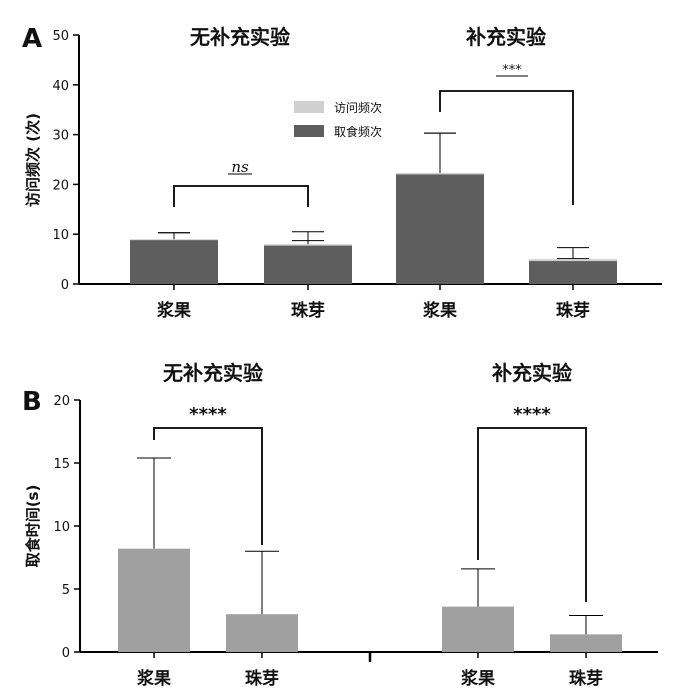 Image resolution: width=689 pixels, height=697 pixels. What do you see at coordinates (61, 401) in the screenshot?
I see `panel-b-y-tick-label: 20` at bounding box center [61, 401].